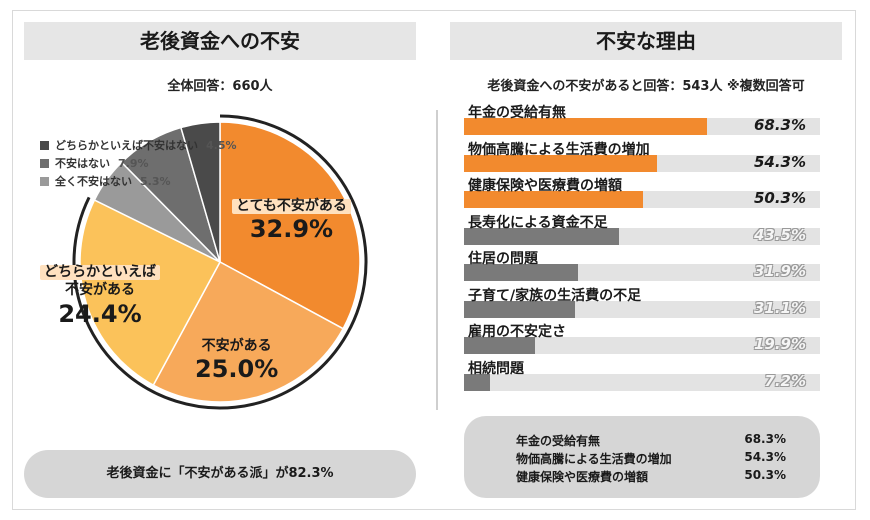 This screenshot has width=870, height=520. I want to click on bar-row: 住居の問題 31.9%, so click(640, 266).